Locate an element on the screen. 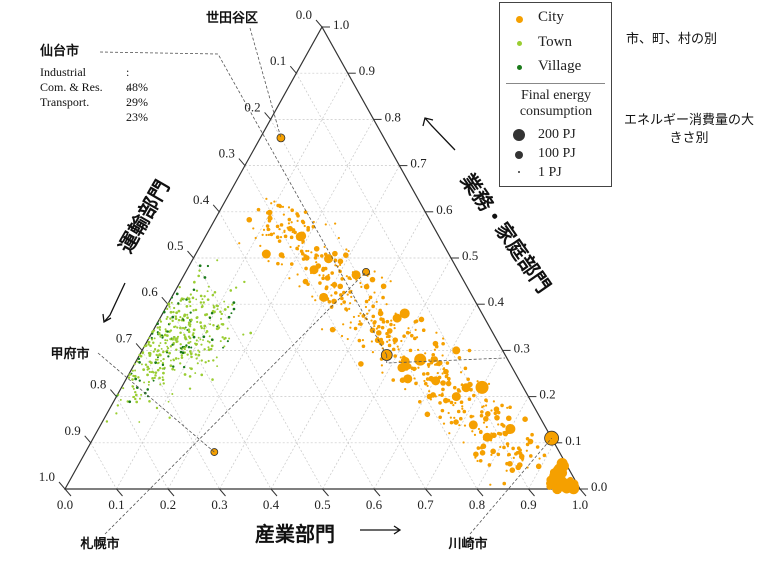  grid-line is located at coordinates (502, 443).